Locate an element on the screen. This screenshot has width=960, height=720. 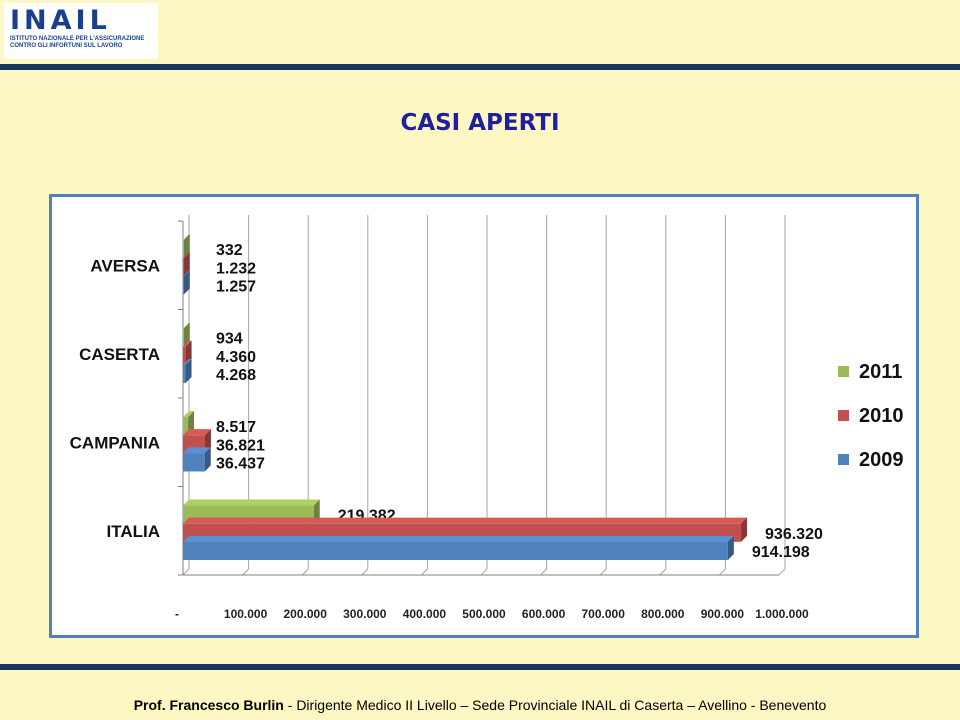
legend-label: 2010 is located at coordinates (881, 416).